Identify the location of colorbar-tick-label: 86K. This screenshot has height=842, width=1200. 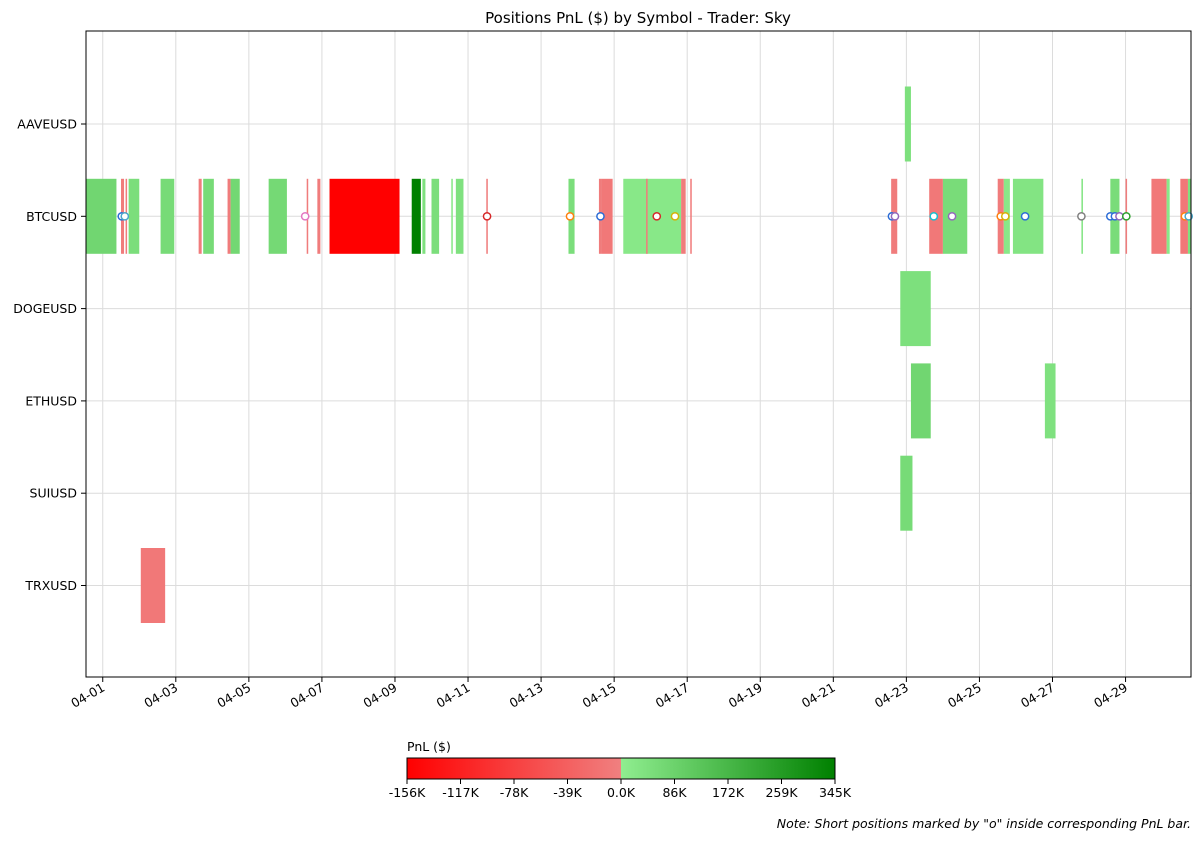
(674, 792).